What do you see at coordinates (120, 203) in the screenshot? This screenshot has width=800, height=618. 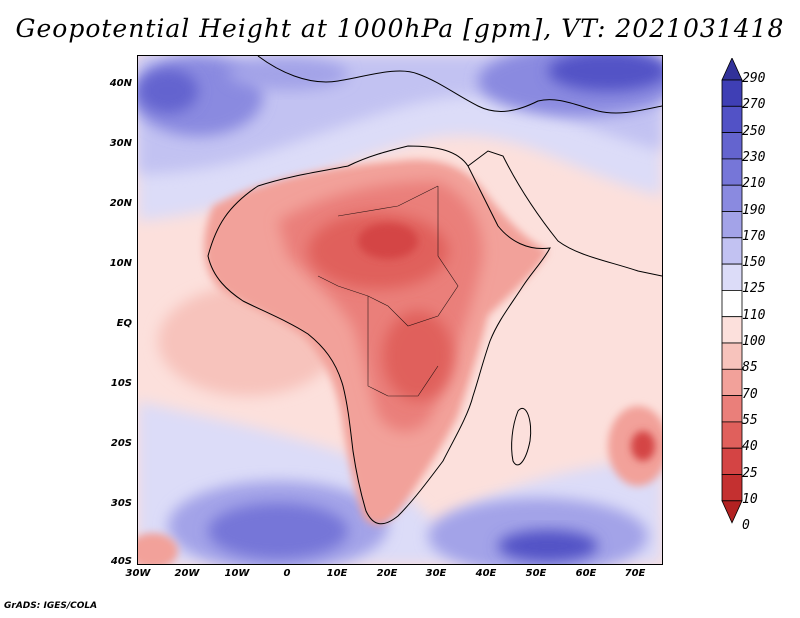 I see `y-axis-label: 20N` at bounding box center [120, 203].